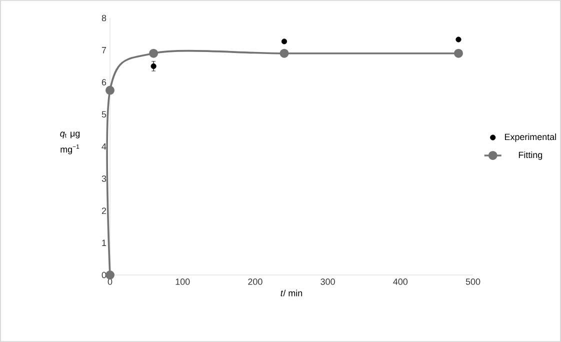  I want to click on y-tick-label: 5, so click(104, 114).